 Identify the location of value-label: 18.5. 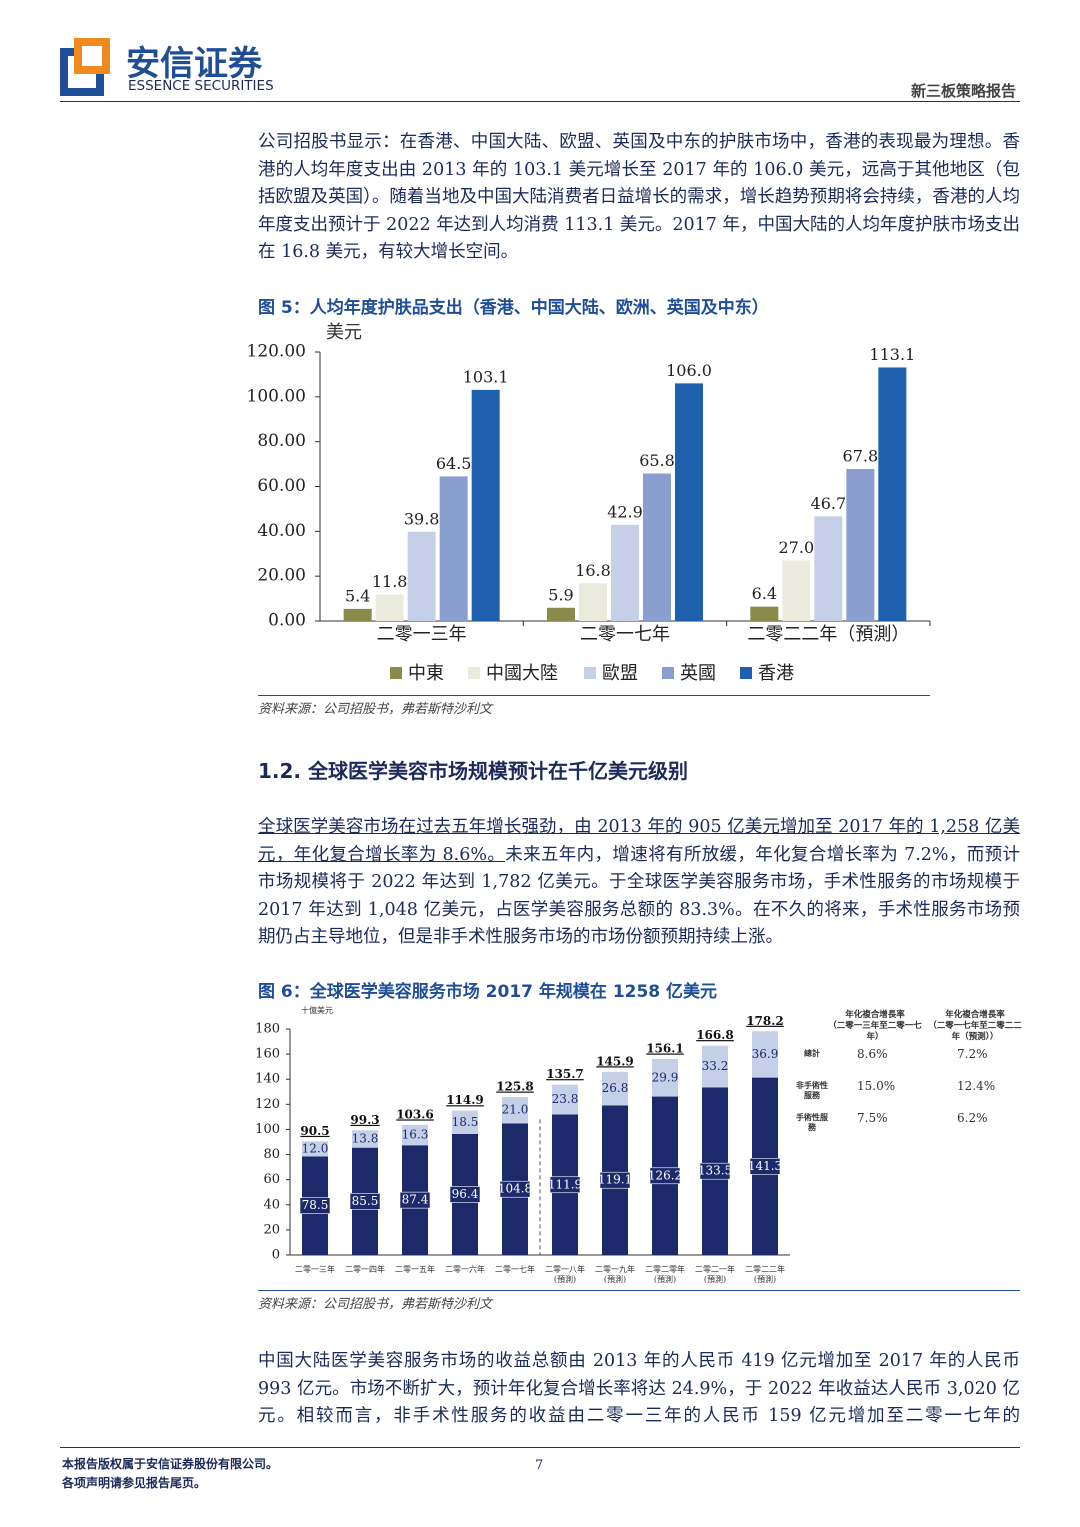
(465, 1122).